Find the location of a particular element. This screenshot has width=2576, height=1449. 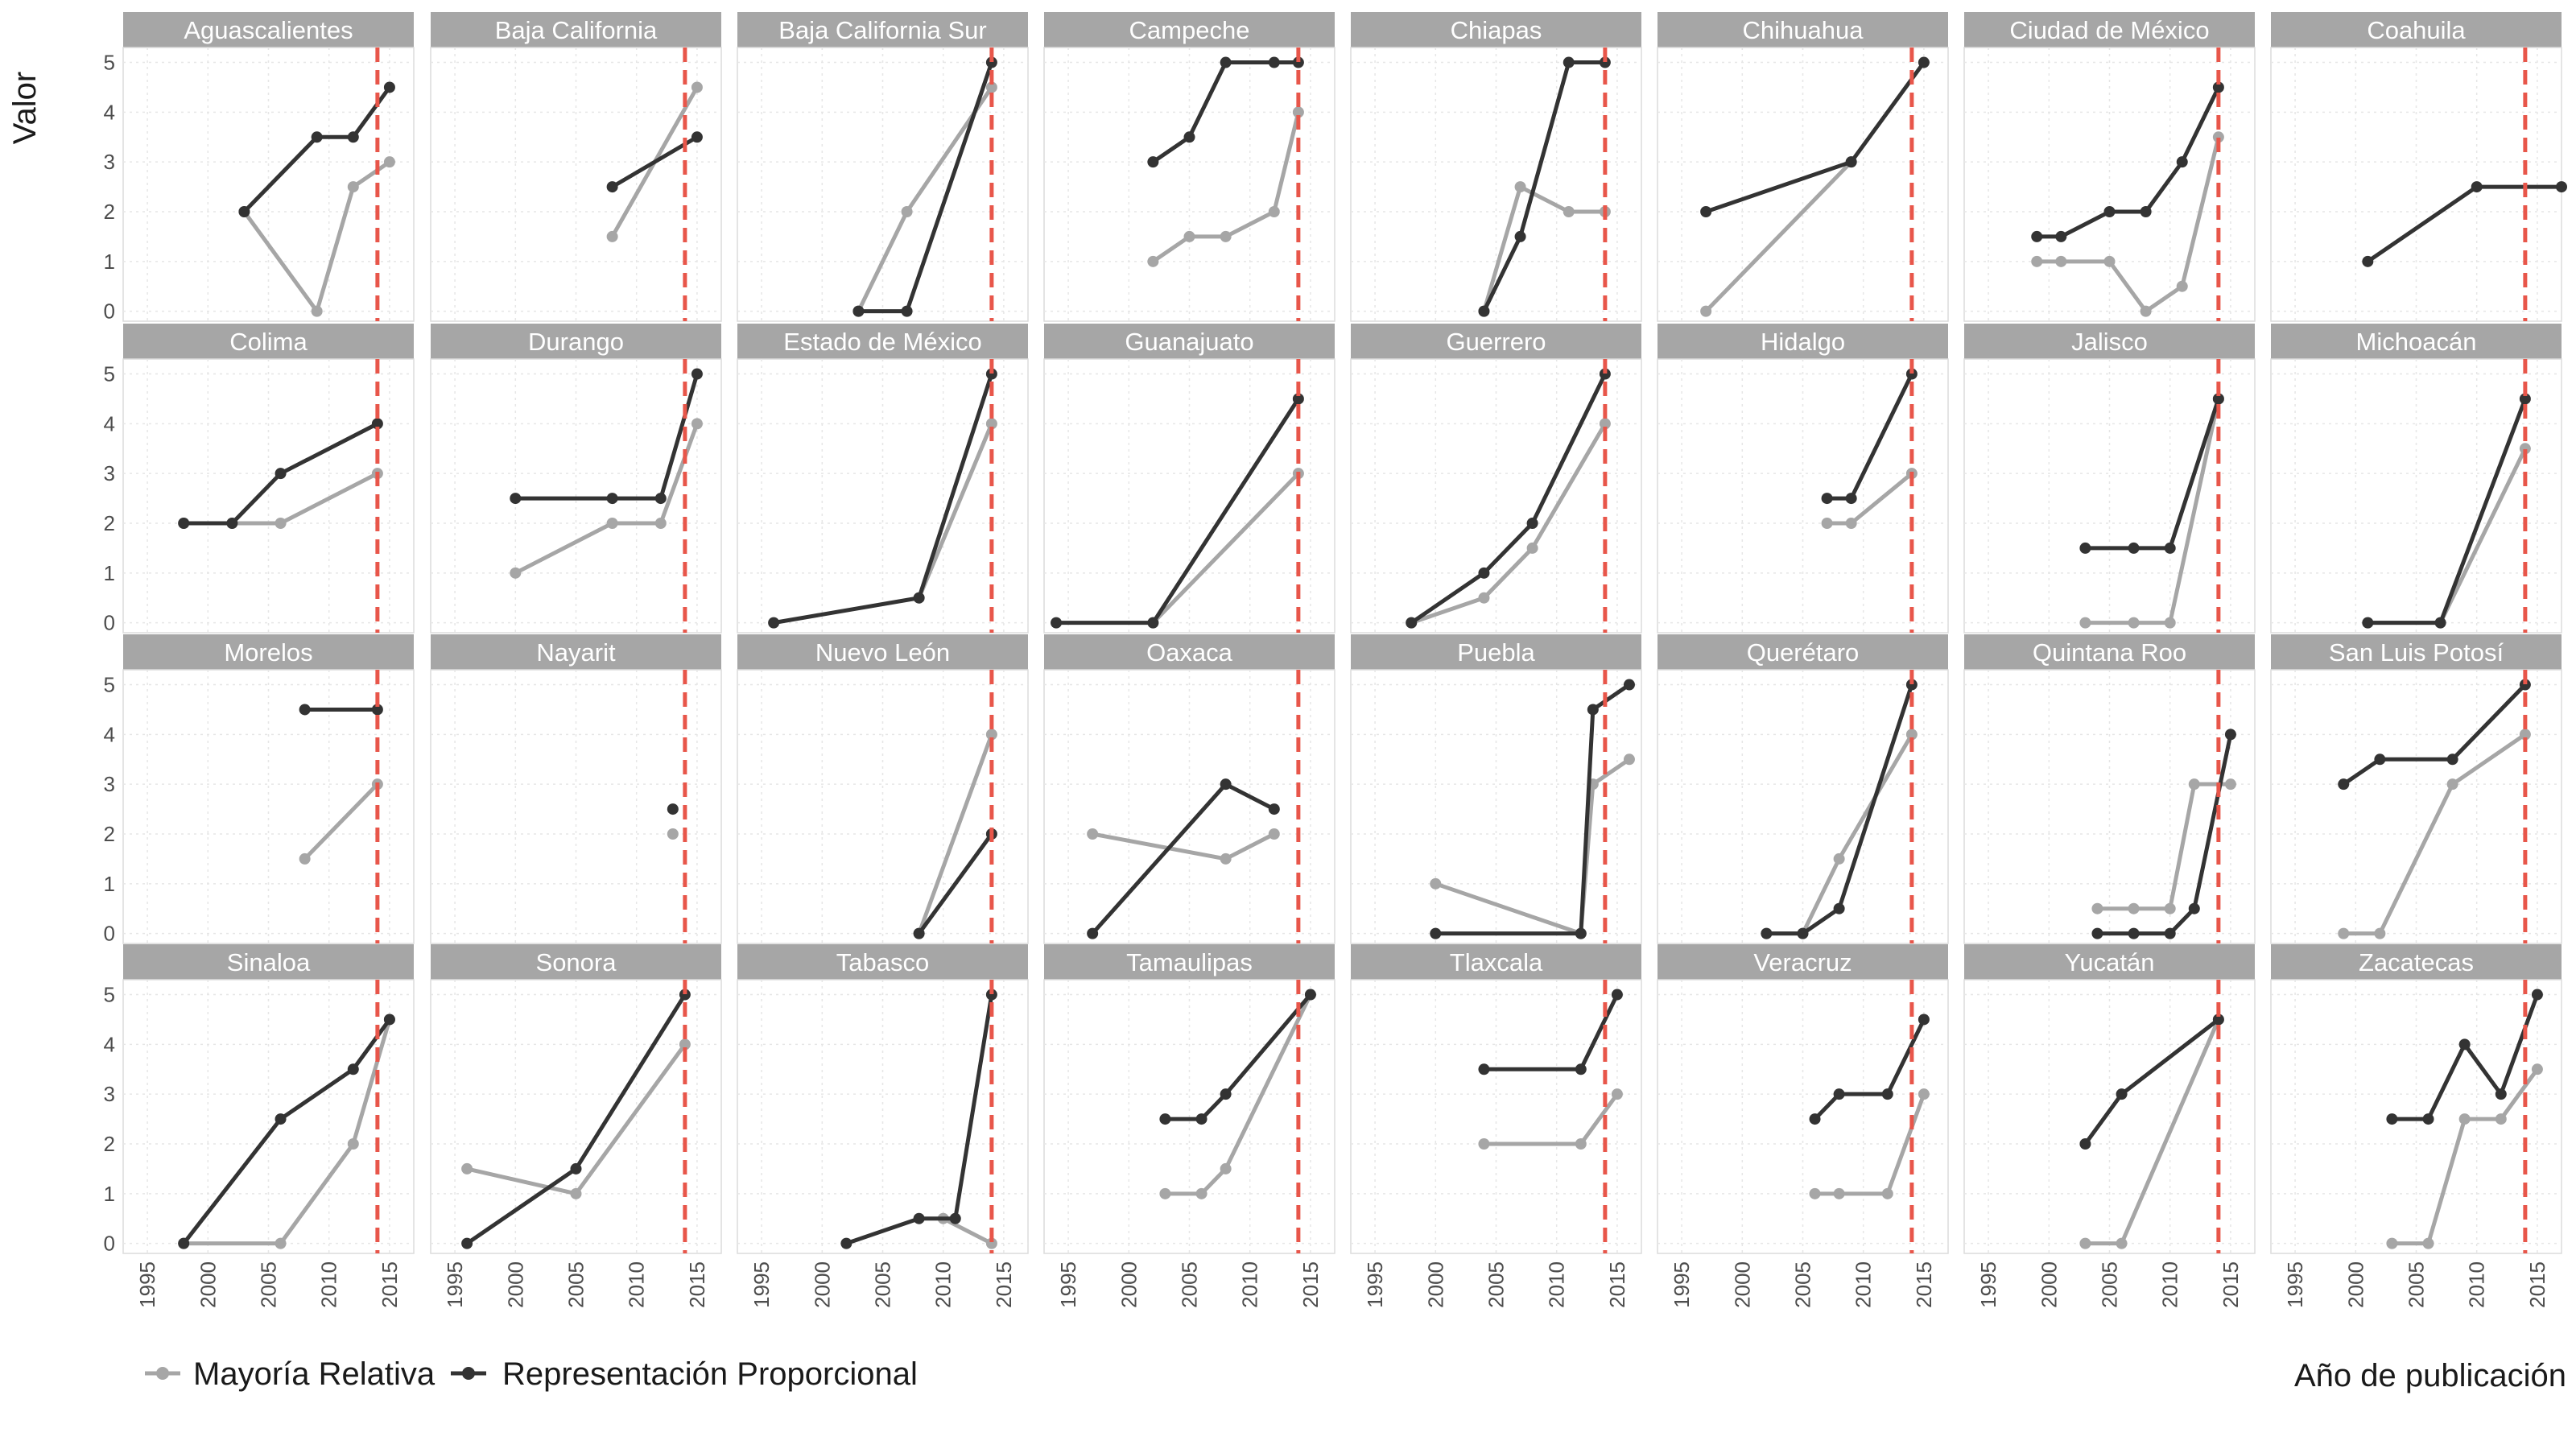

panel-title: Puebla is located at coordinates (1496, 652).